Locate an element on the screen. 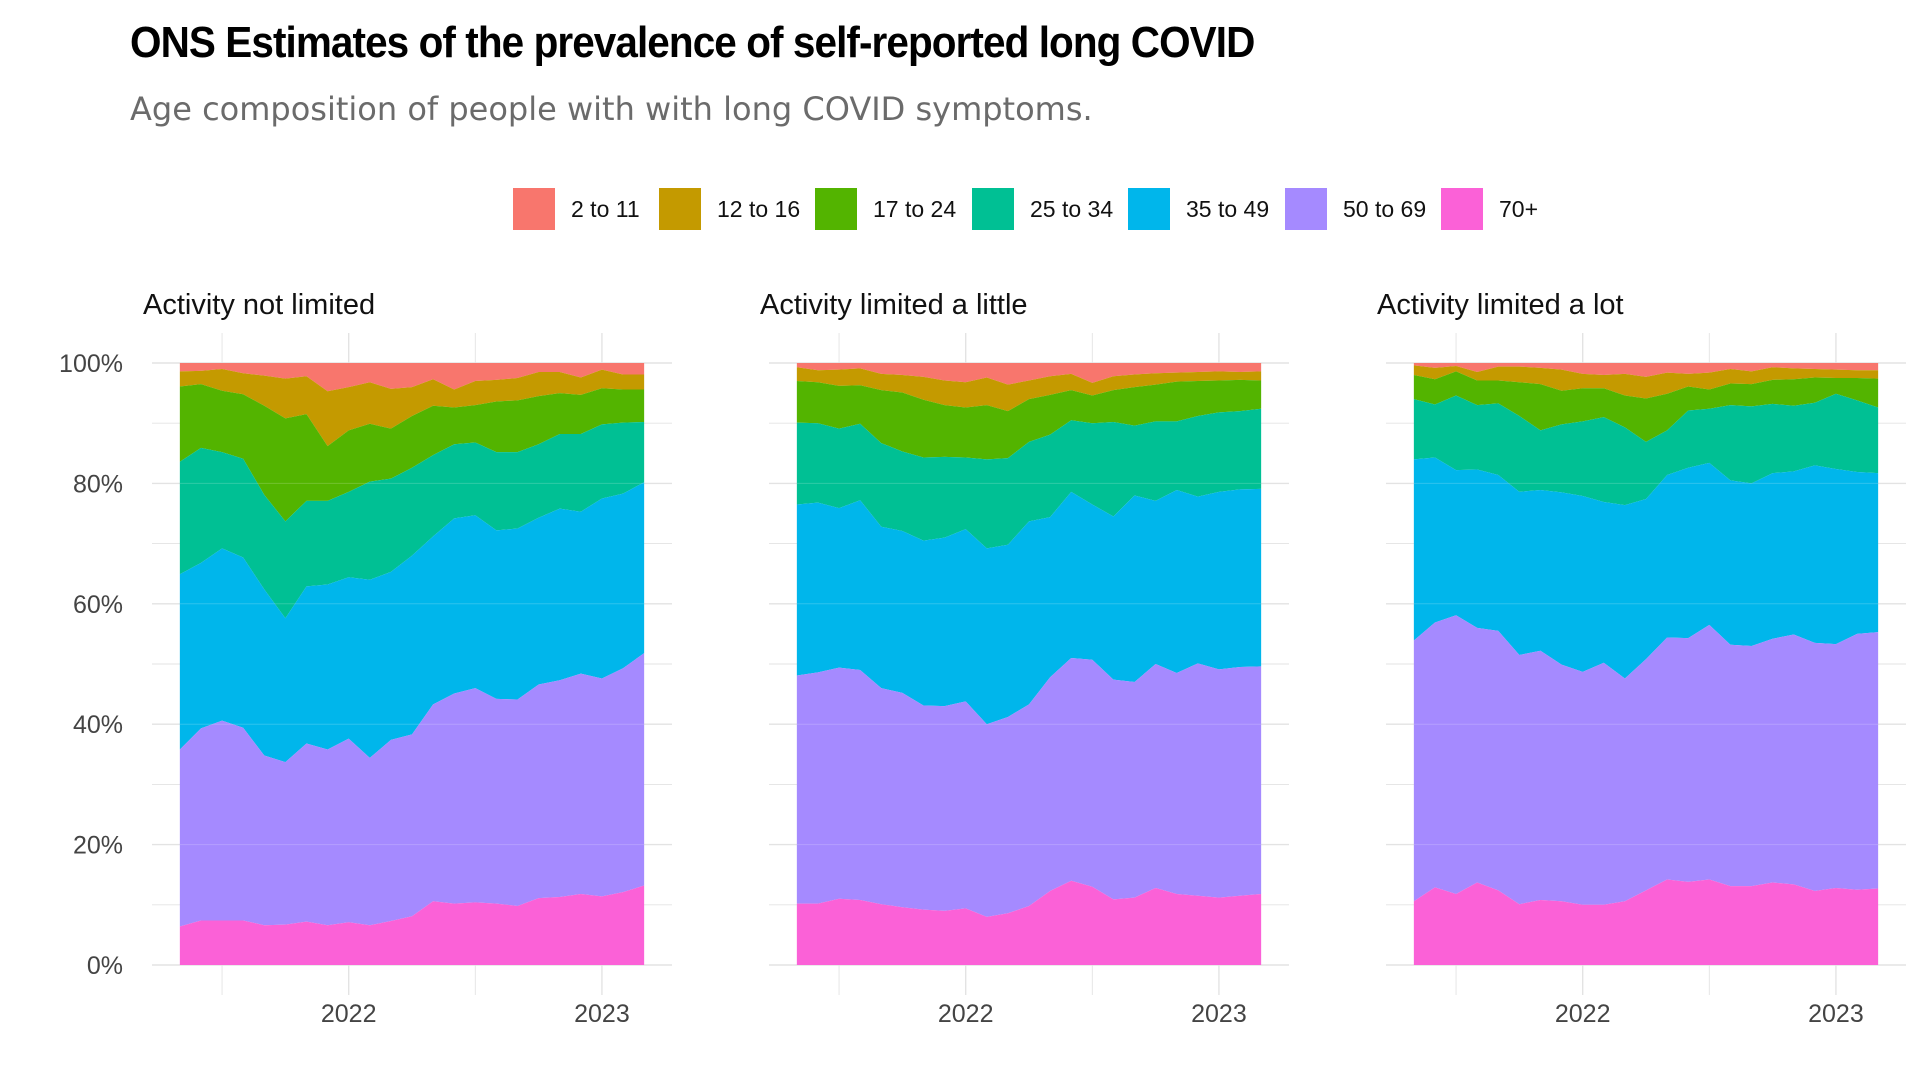  y-tick-label: 80% is located at coordinates (98, 484).